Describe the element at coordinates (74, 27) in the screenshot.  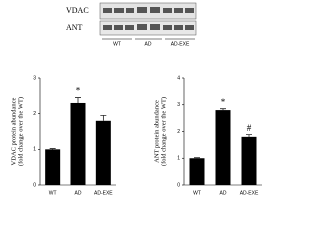
I see `blot-row-label: ANT` at that location.